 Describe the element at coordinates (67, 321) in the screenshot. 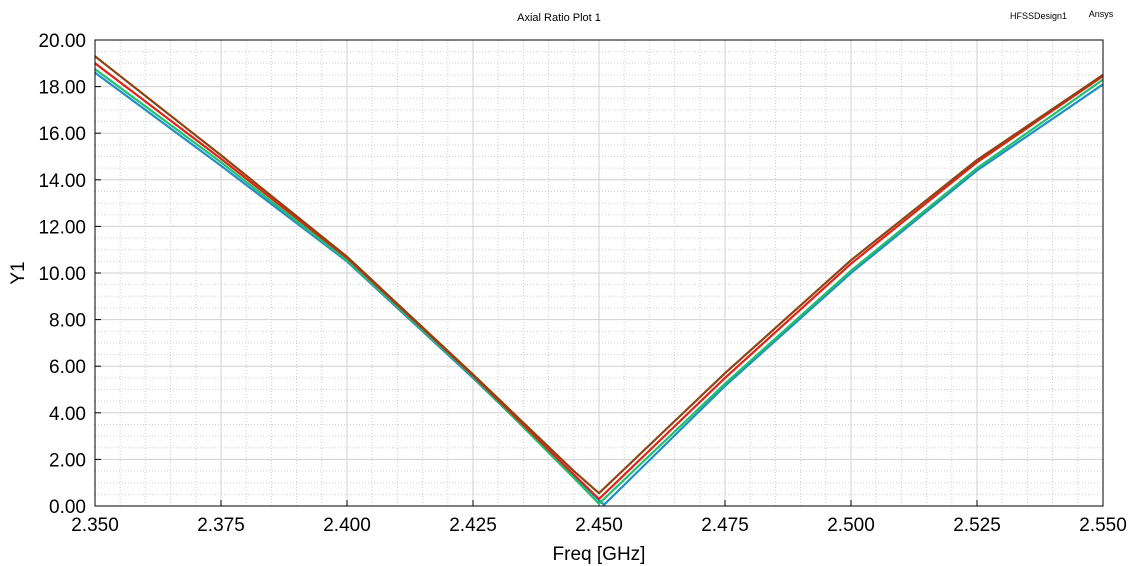

I see `y-tick-label: 8.00` at that location.